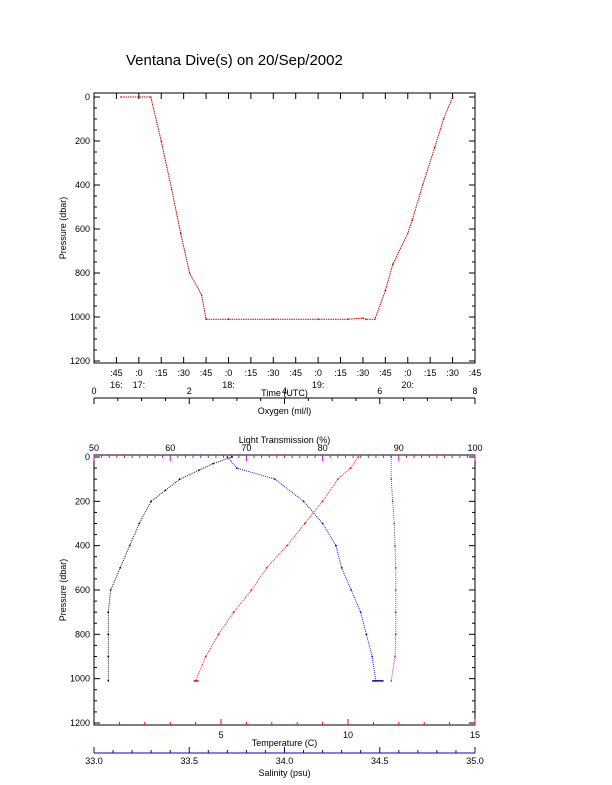  I want to click on plot2-ytick-label: 400, so click(82, 546).